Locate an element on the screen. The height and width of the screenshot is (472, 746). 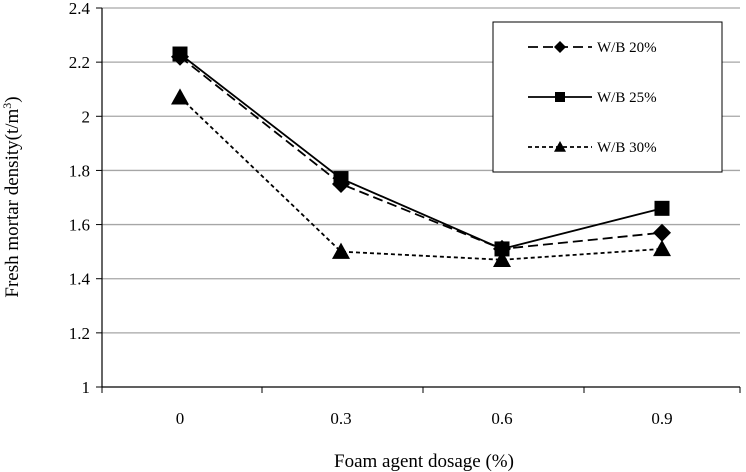
x-tick-label: 0.6 is located at coordinates (501, 418).